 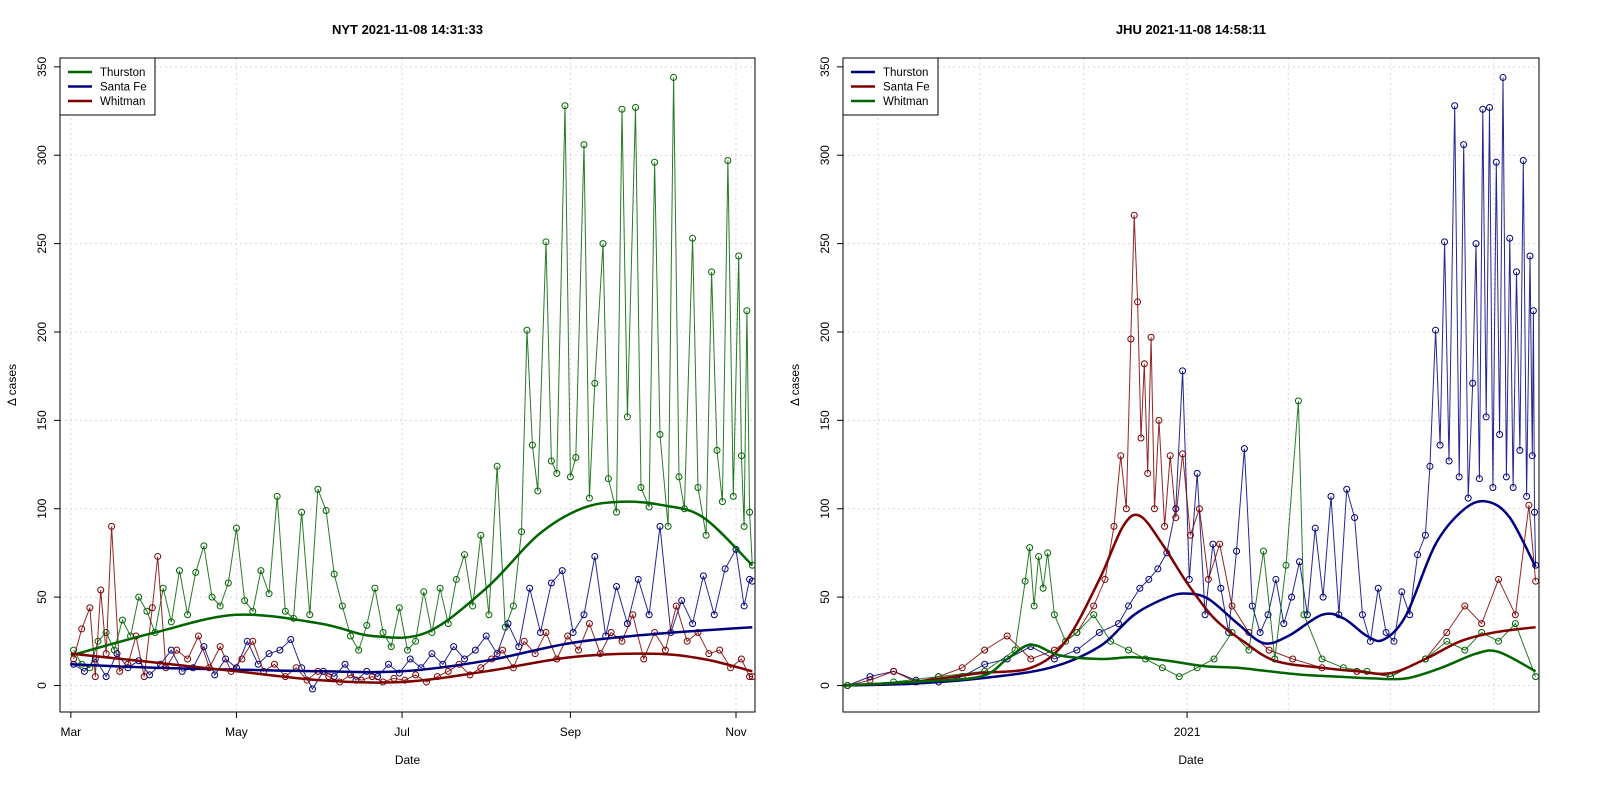 What do you see at coordinates (42, 67) in the screenshot?
I see `y-tick-label: 350` at bounding box center [42, 67].